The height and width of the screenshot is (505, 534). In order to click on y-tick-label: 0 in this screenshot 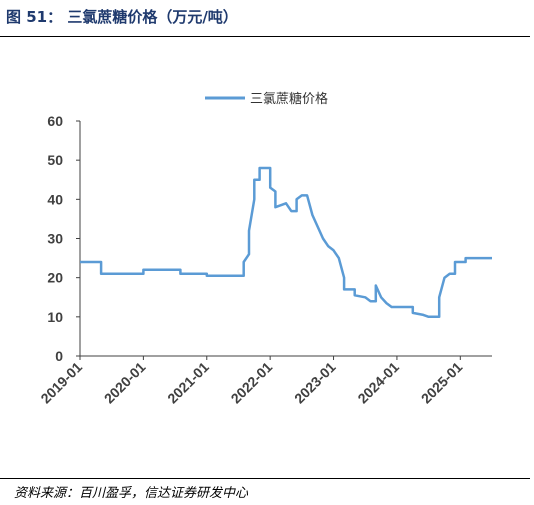, I will do `click(59, 356)`.